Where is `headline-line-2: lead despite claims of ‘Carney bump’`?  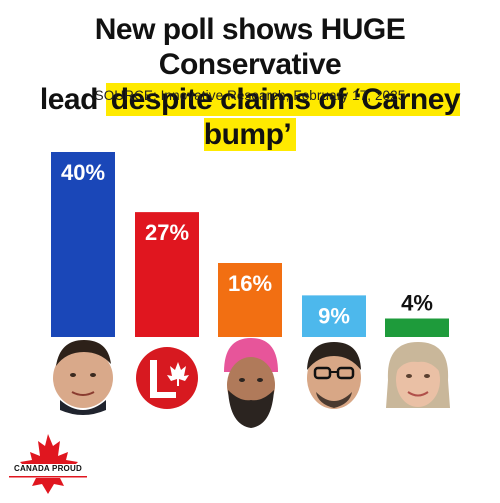 headline-line-2: lead despite claims of ‘Carney bump’ is located at coordinates (250, 117).